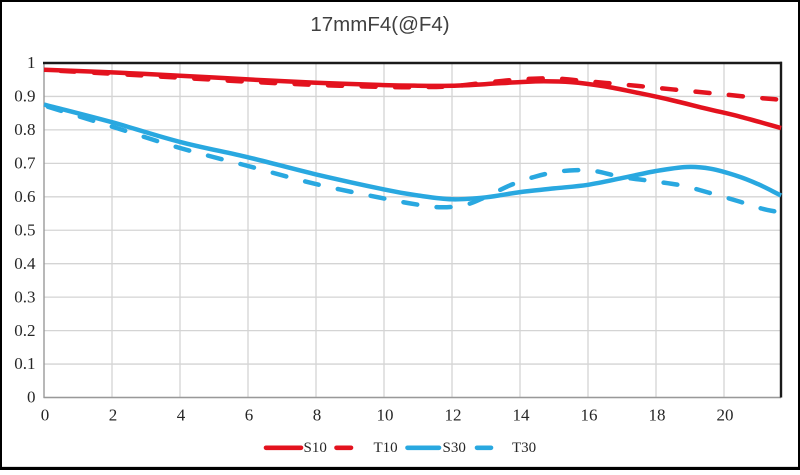 Image resolution: width=800 pixels, height=475 pixels. Describe the element at coordinates (24, 129) in the screenshot. I see `svg-text: 0.8` at that location.